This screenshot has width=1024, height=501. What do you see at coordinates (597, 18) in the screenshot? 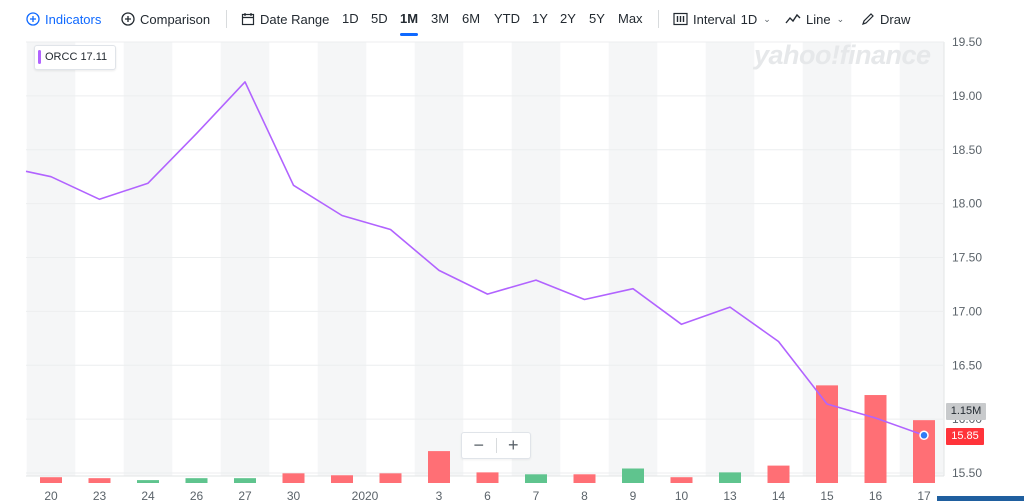
I see `range-5y: 5Y` at bounding box center [597, 18].